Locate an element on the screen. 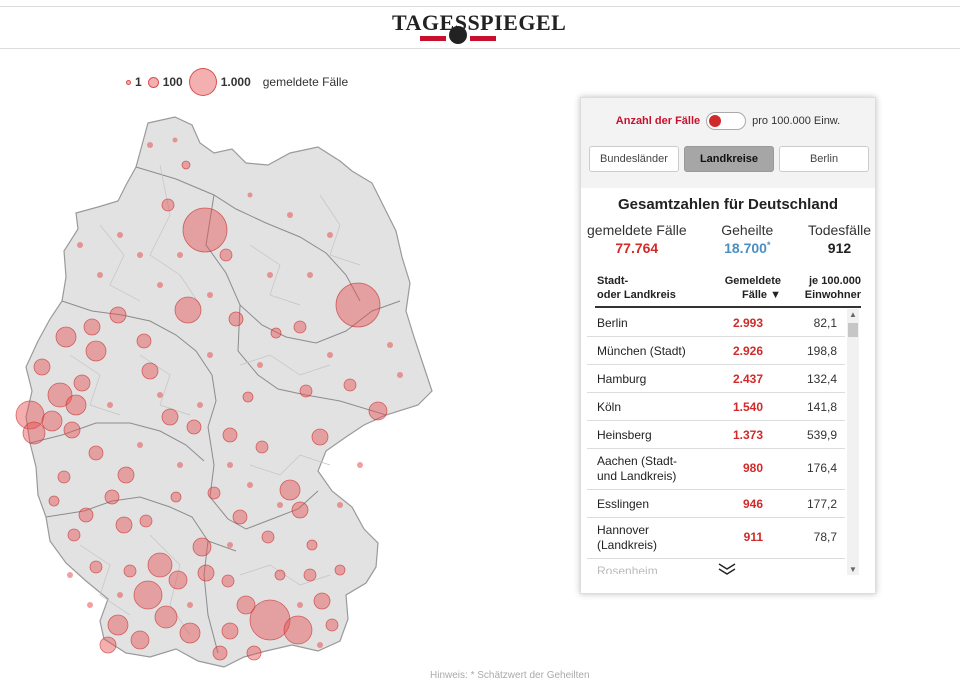  level-tabs: Bundesländer Landkreise Berlin is located at coordinates (729, 159).